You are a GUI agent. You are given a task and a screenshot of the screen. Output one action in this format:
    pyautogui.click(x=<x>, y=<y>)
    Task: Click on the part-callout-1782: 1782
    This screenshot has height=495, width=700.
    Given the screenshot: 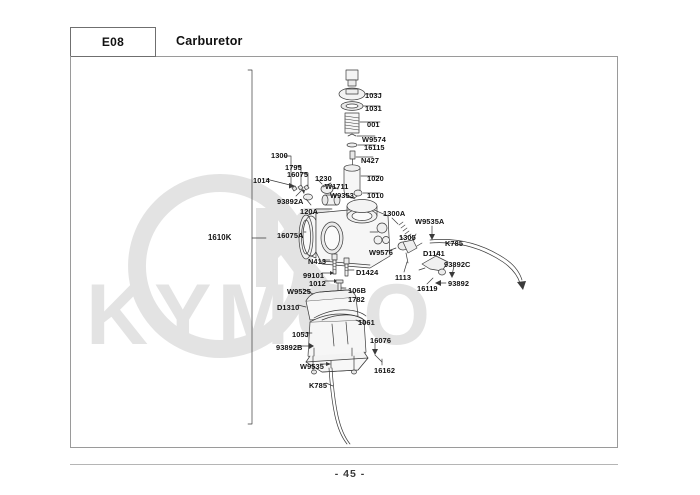 What is the action you would take?
    pyautogui.click(x=356, y=299)
    